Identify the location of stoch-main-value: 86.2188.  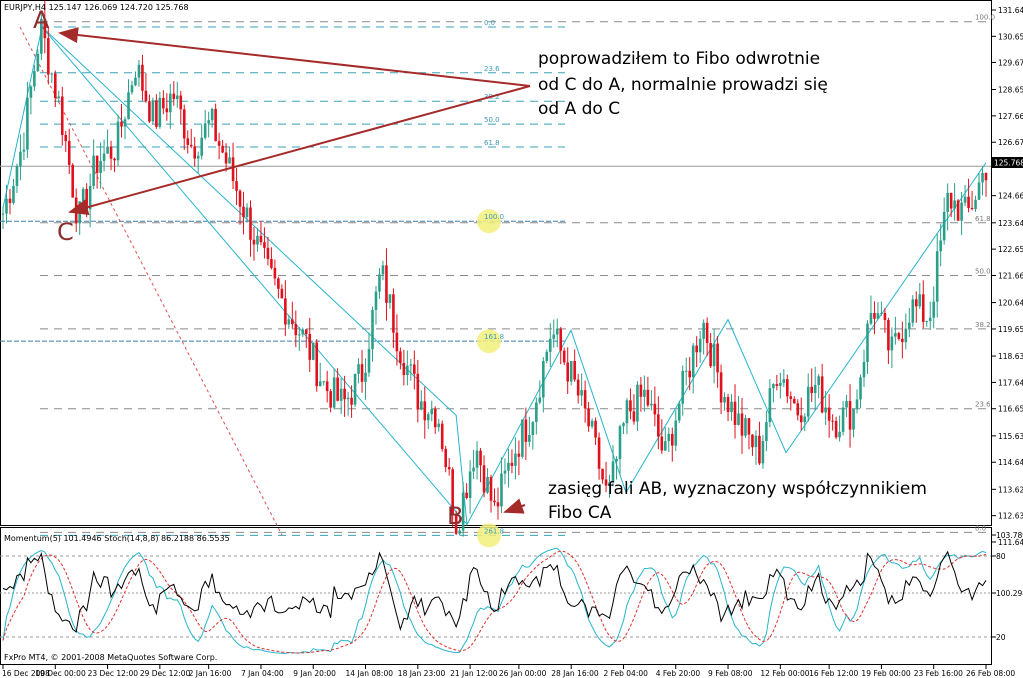
(177, 538).